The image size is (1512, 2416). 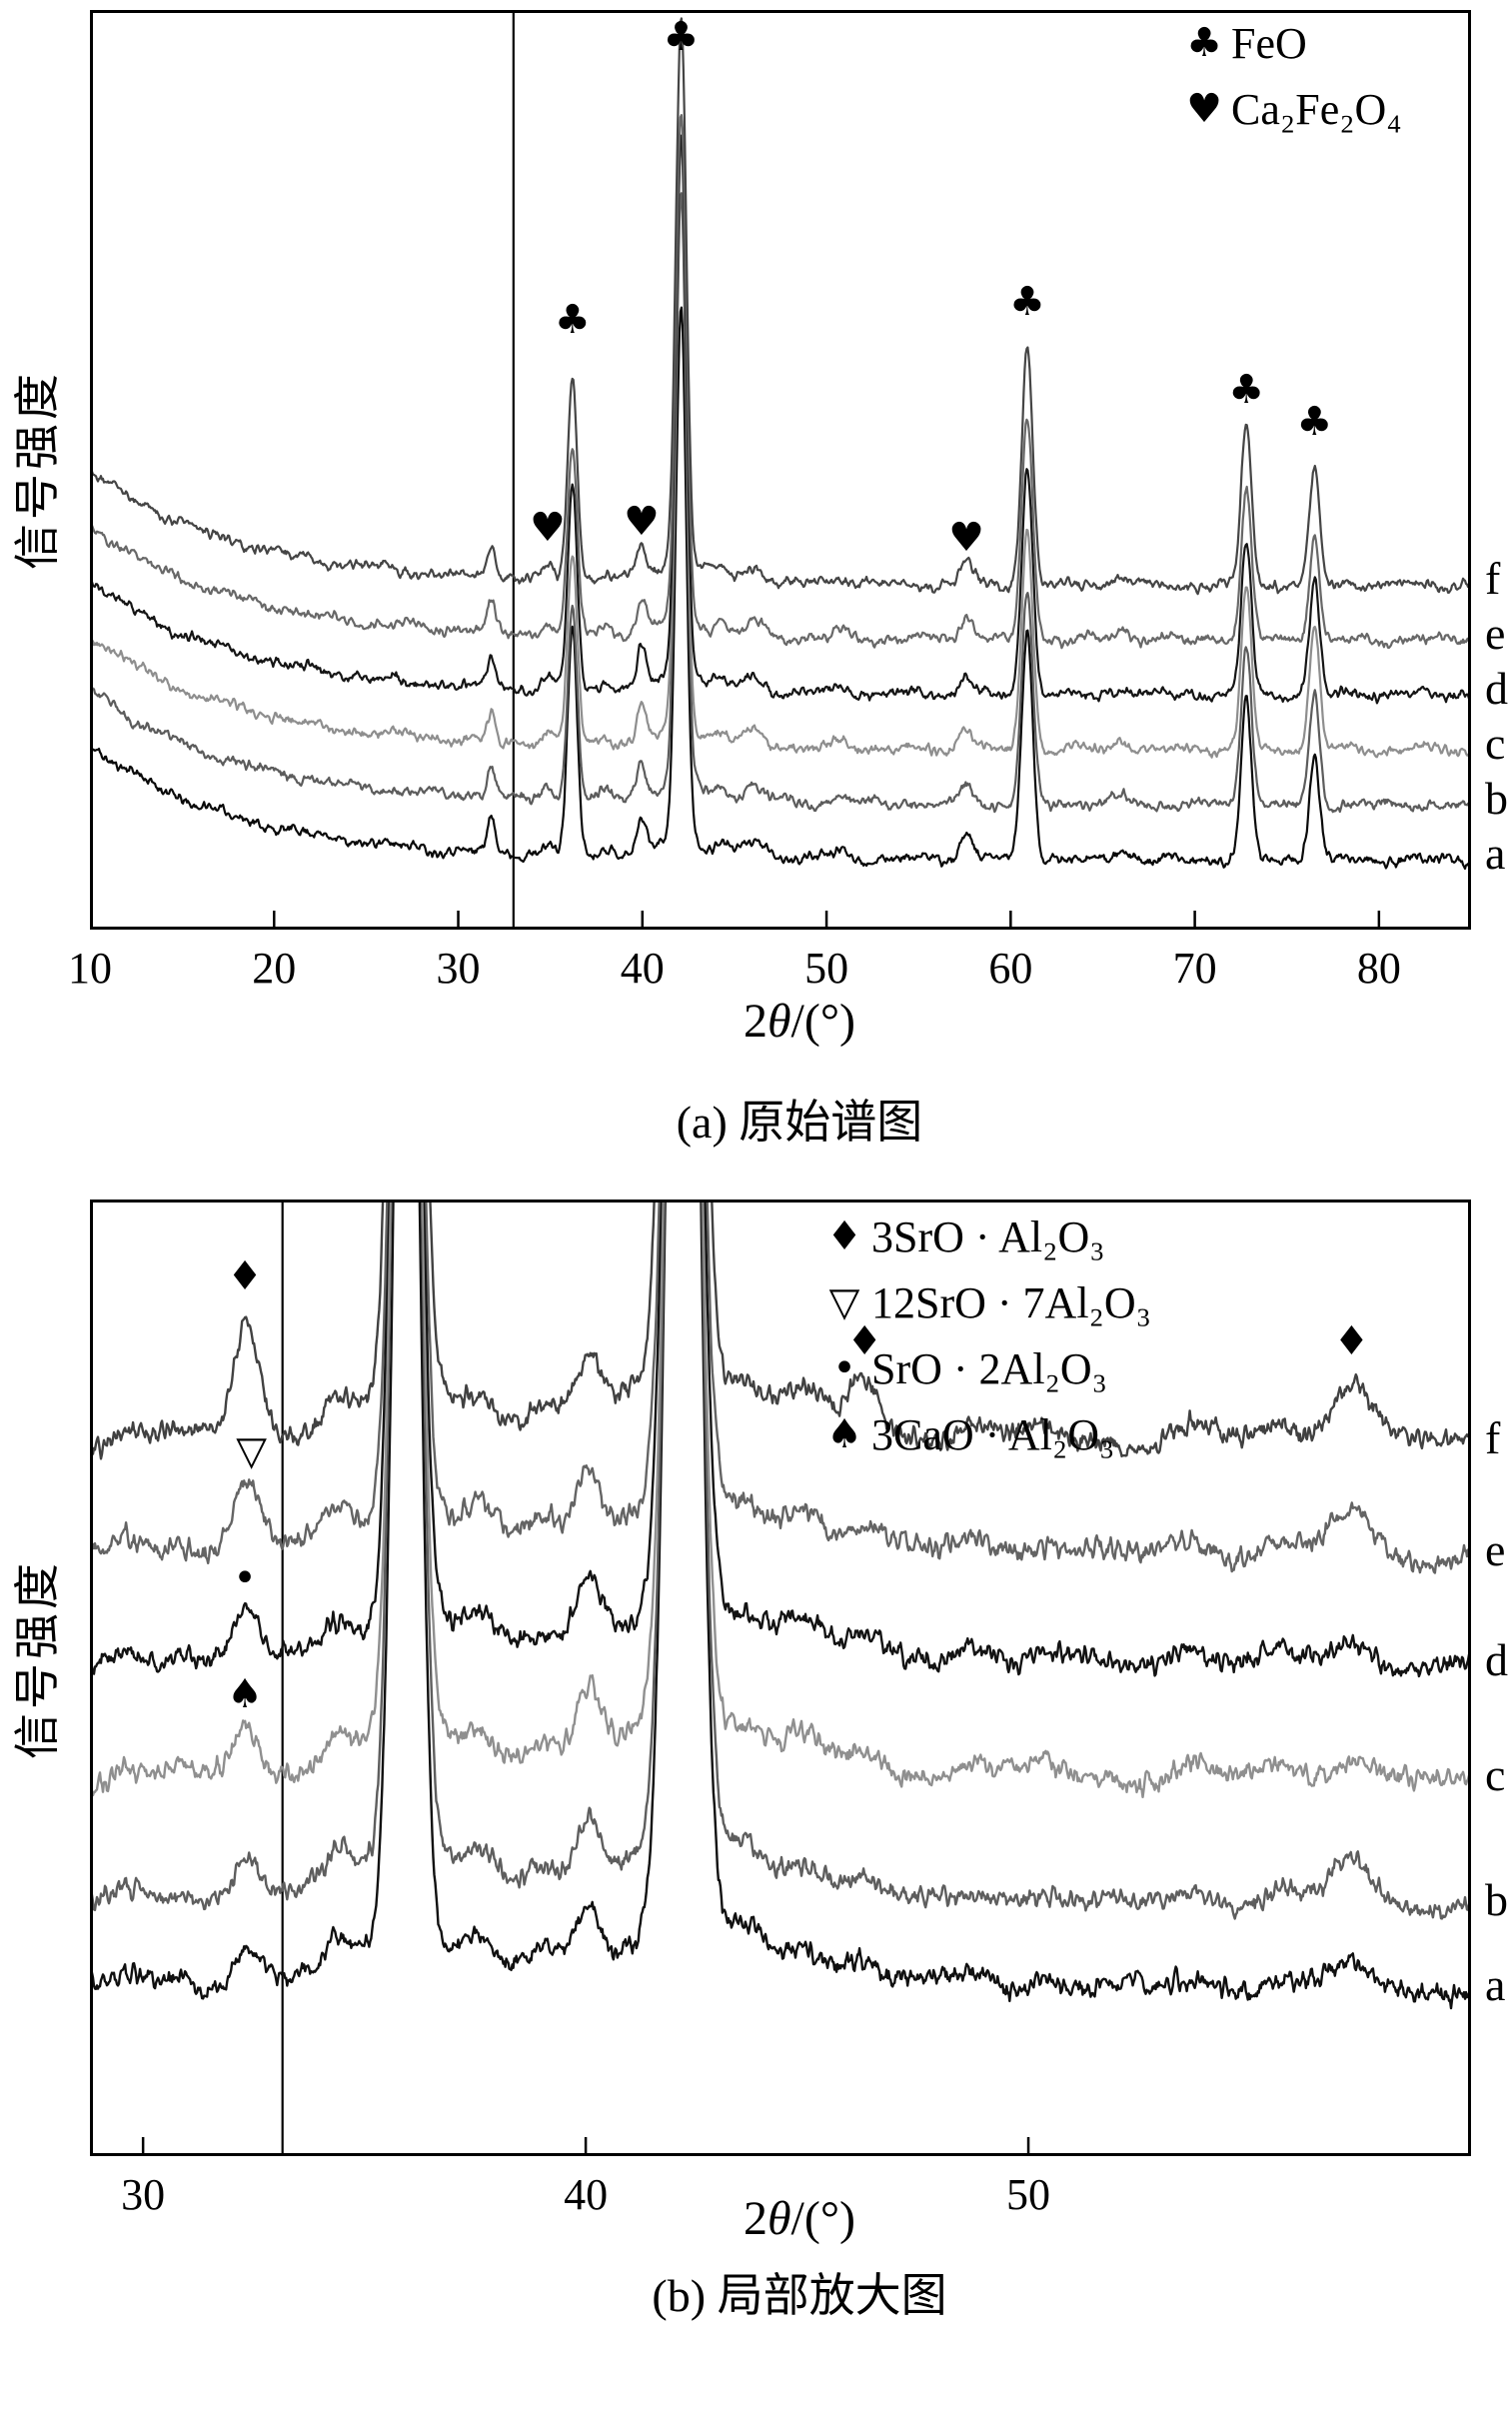 I want to click on peak-marker-b-3: ♠, so click(x=245, y=1694).